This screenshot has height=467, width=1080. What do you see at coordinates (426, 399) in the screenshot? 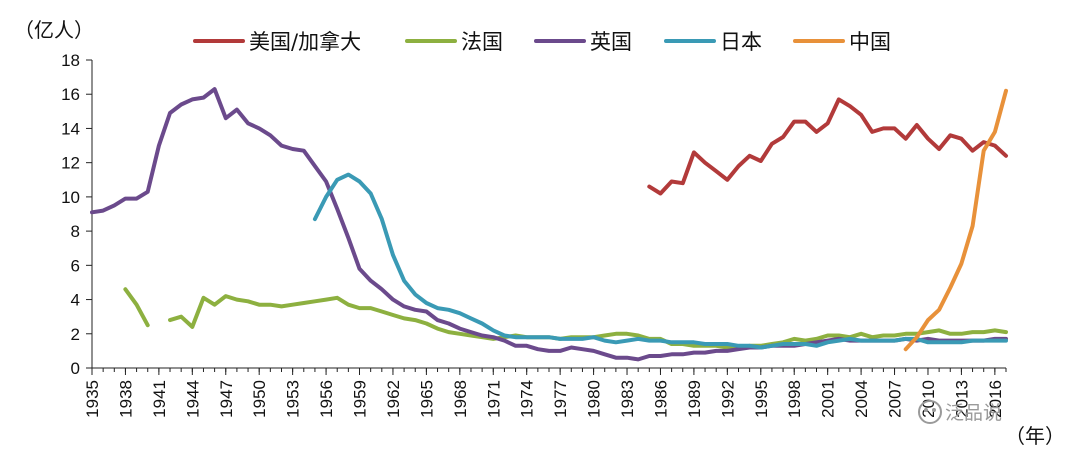
I see `x-tick-label: 1965` at bounding box center [426, 399].